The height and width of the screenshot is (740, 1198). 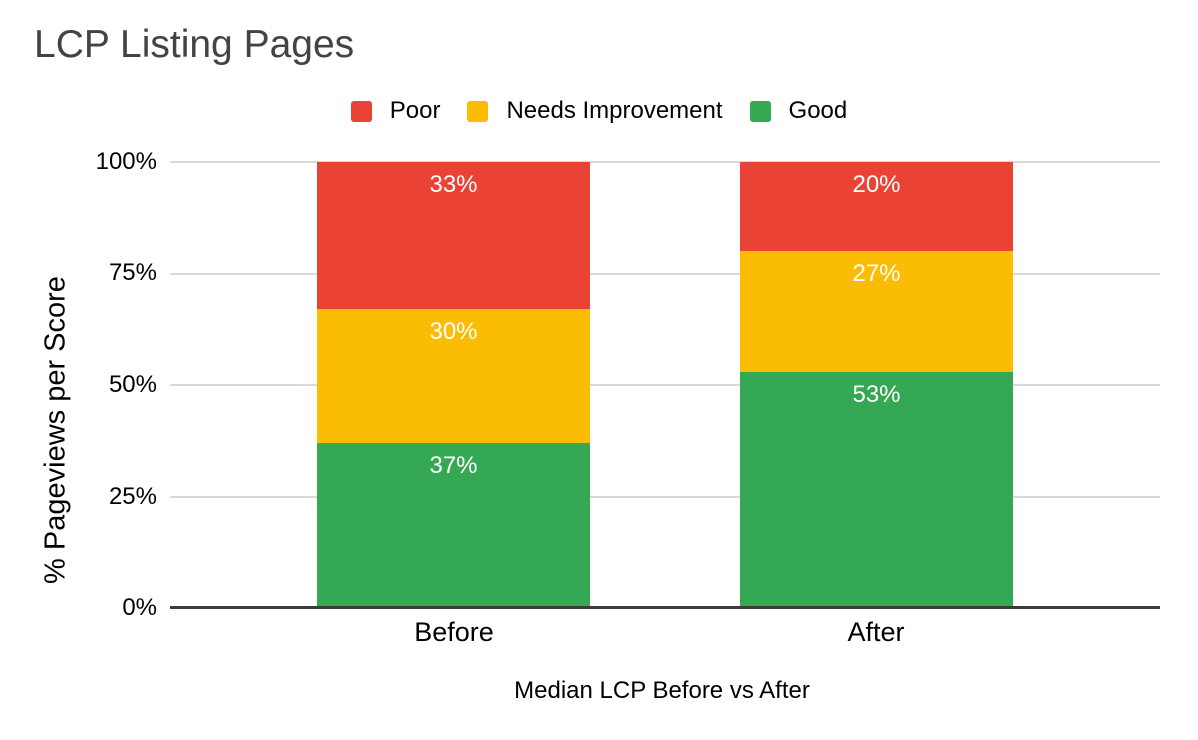 I want to click on y-tick-75: 75%, so click(x=132, y=272).